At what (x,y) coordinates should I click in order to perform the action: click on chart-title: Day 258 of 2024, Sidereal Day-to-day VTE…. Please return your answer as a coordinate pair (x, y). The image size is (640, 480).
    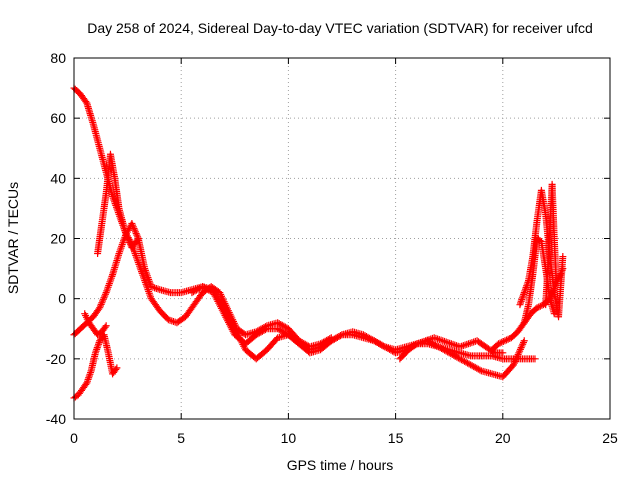
    Looking at the image, I should click on (340, 28).